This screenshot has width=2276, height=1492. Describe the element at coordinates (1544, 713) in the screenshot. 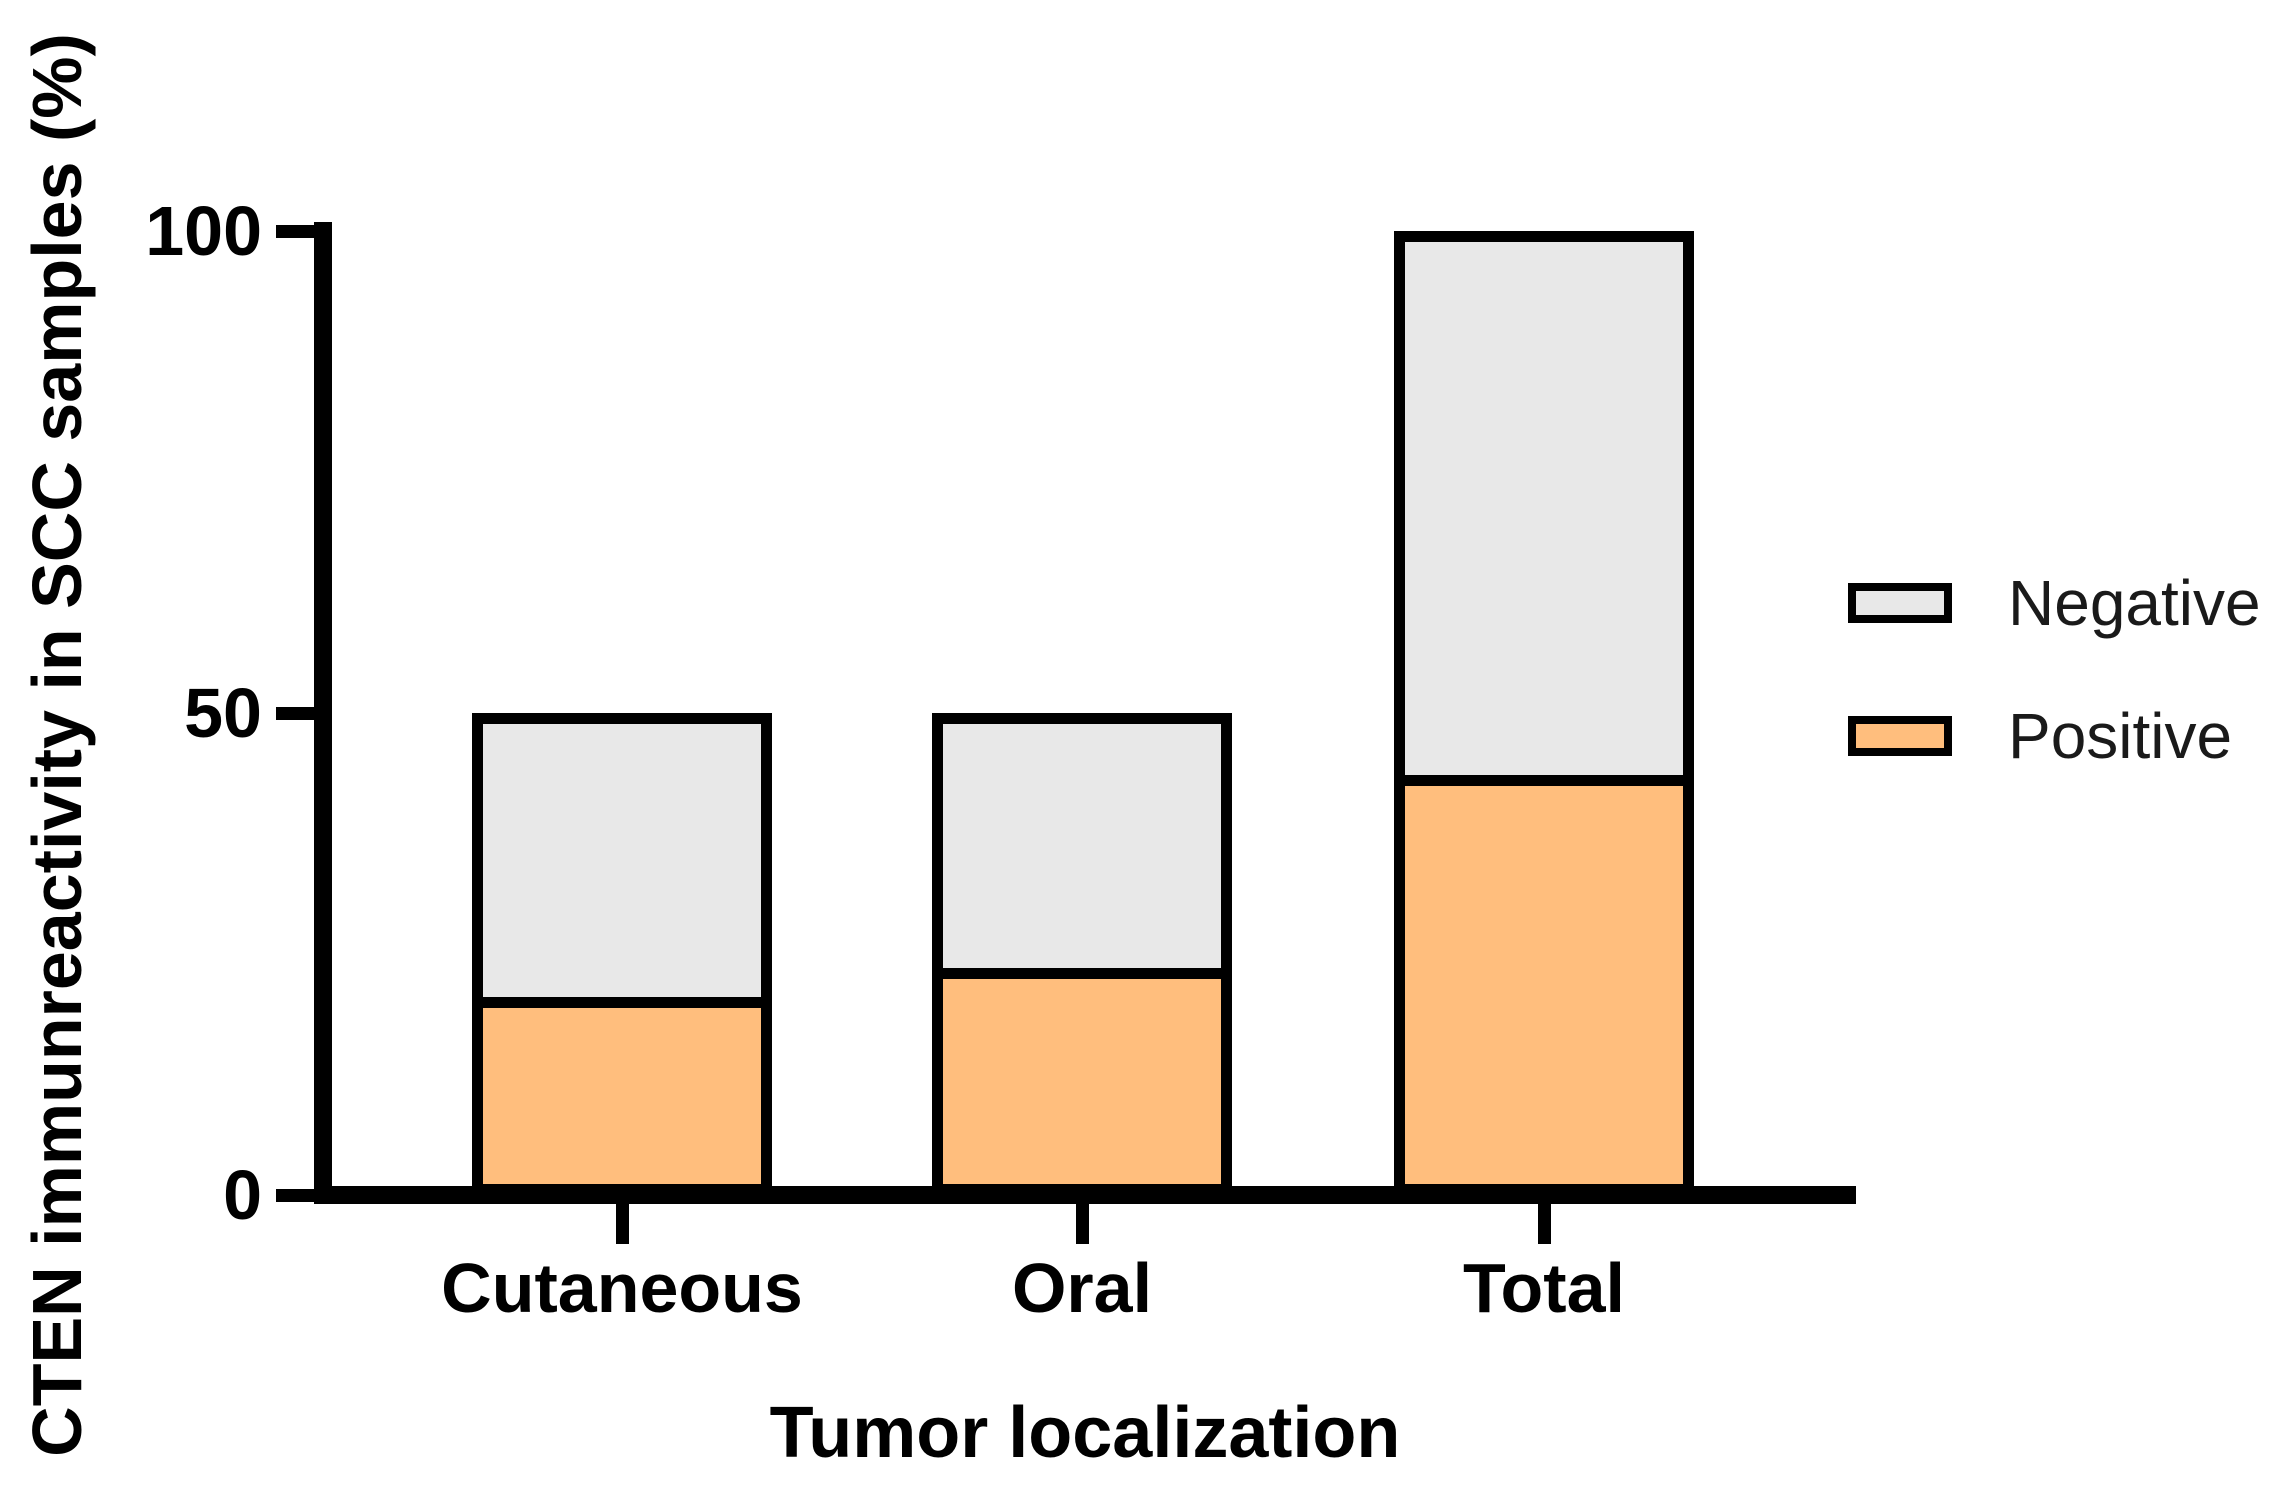

I see `bar-total-negative-segment` at that location.